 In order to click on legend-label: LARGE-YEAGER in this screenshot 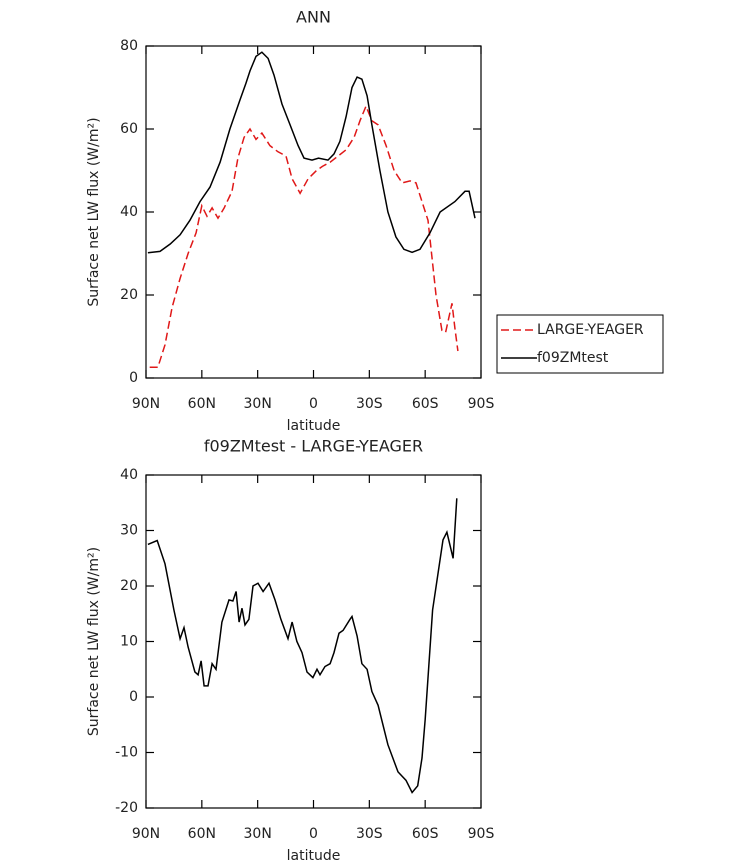, I will do `click(590, 330)`.